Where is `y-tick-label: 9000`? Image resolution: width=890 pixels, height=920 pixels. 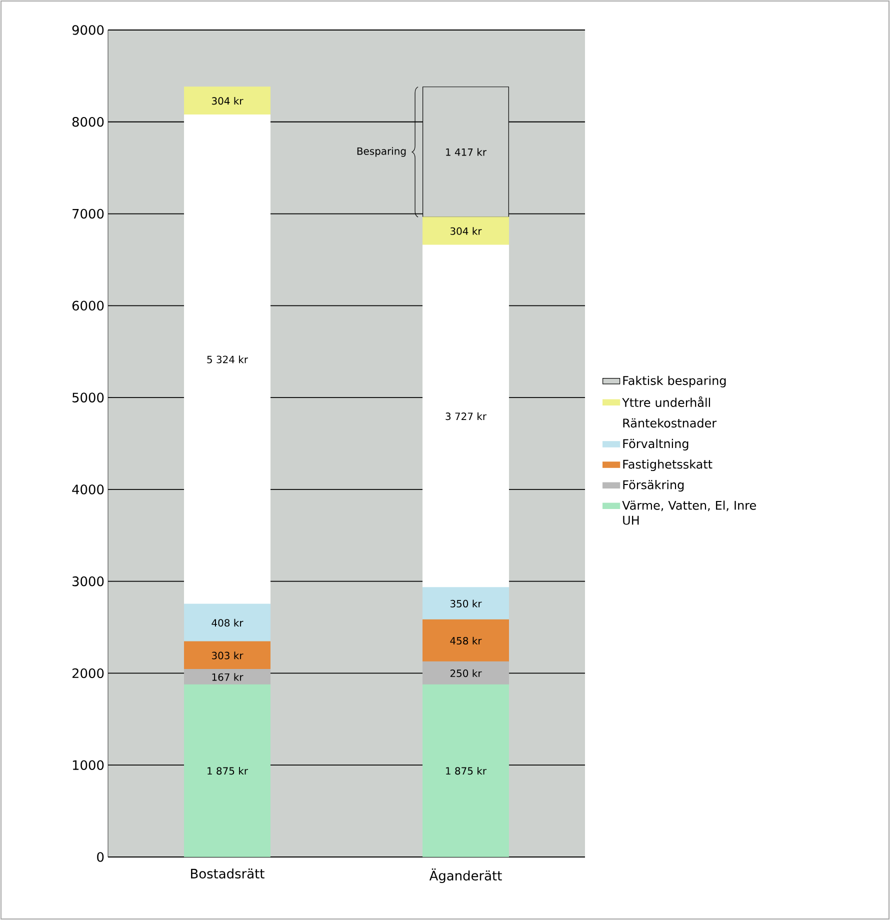
y-tick-label: 9000 is located at coordinates (88, 30).